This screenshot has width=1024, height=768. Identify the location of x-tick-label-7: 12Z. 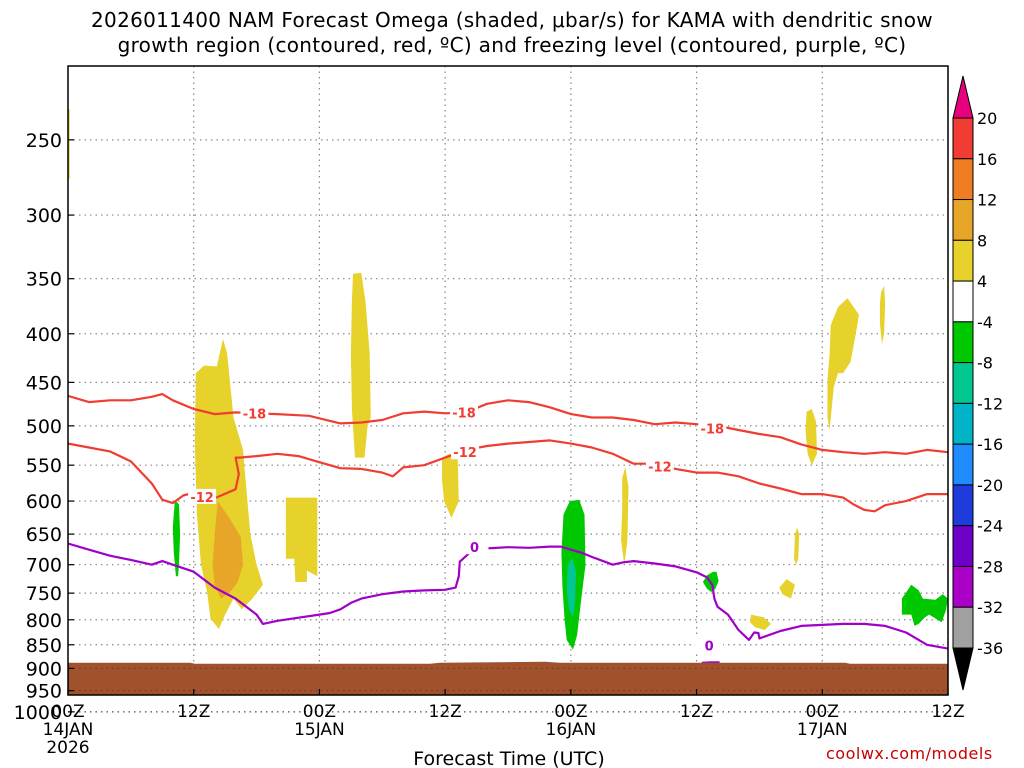
(947, 712).